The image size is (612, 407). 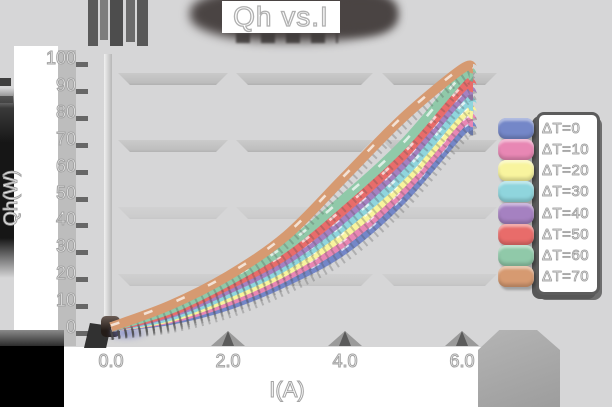 I want to click on legend-label-ΔT=0: ΔT=0, so click(x=561, y=129).